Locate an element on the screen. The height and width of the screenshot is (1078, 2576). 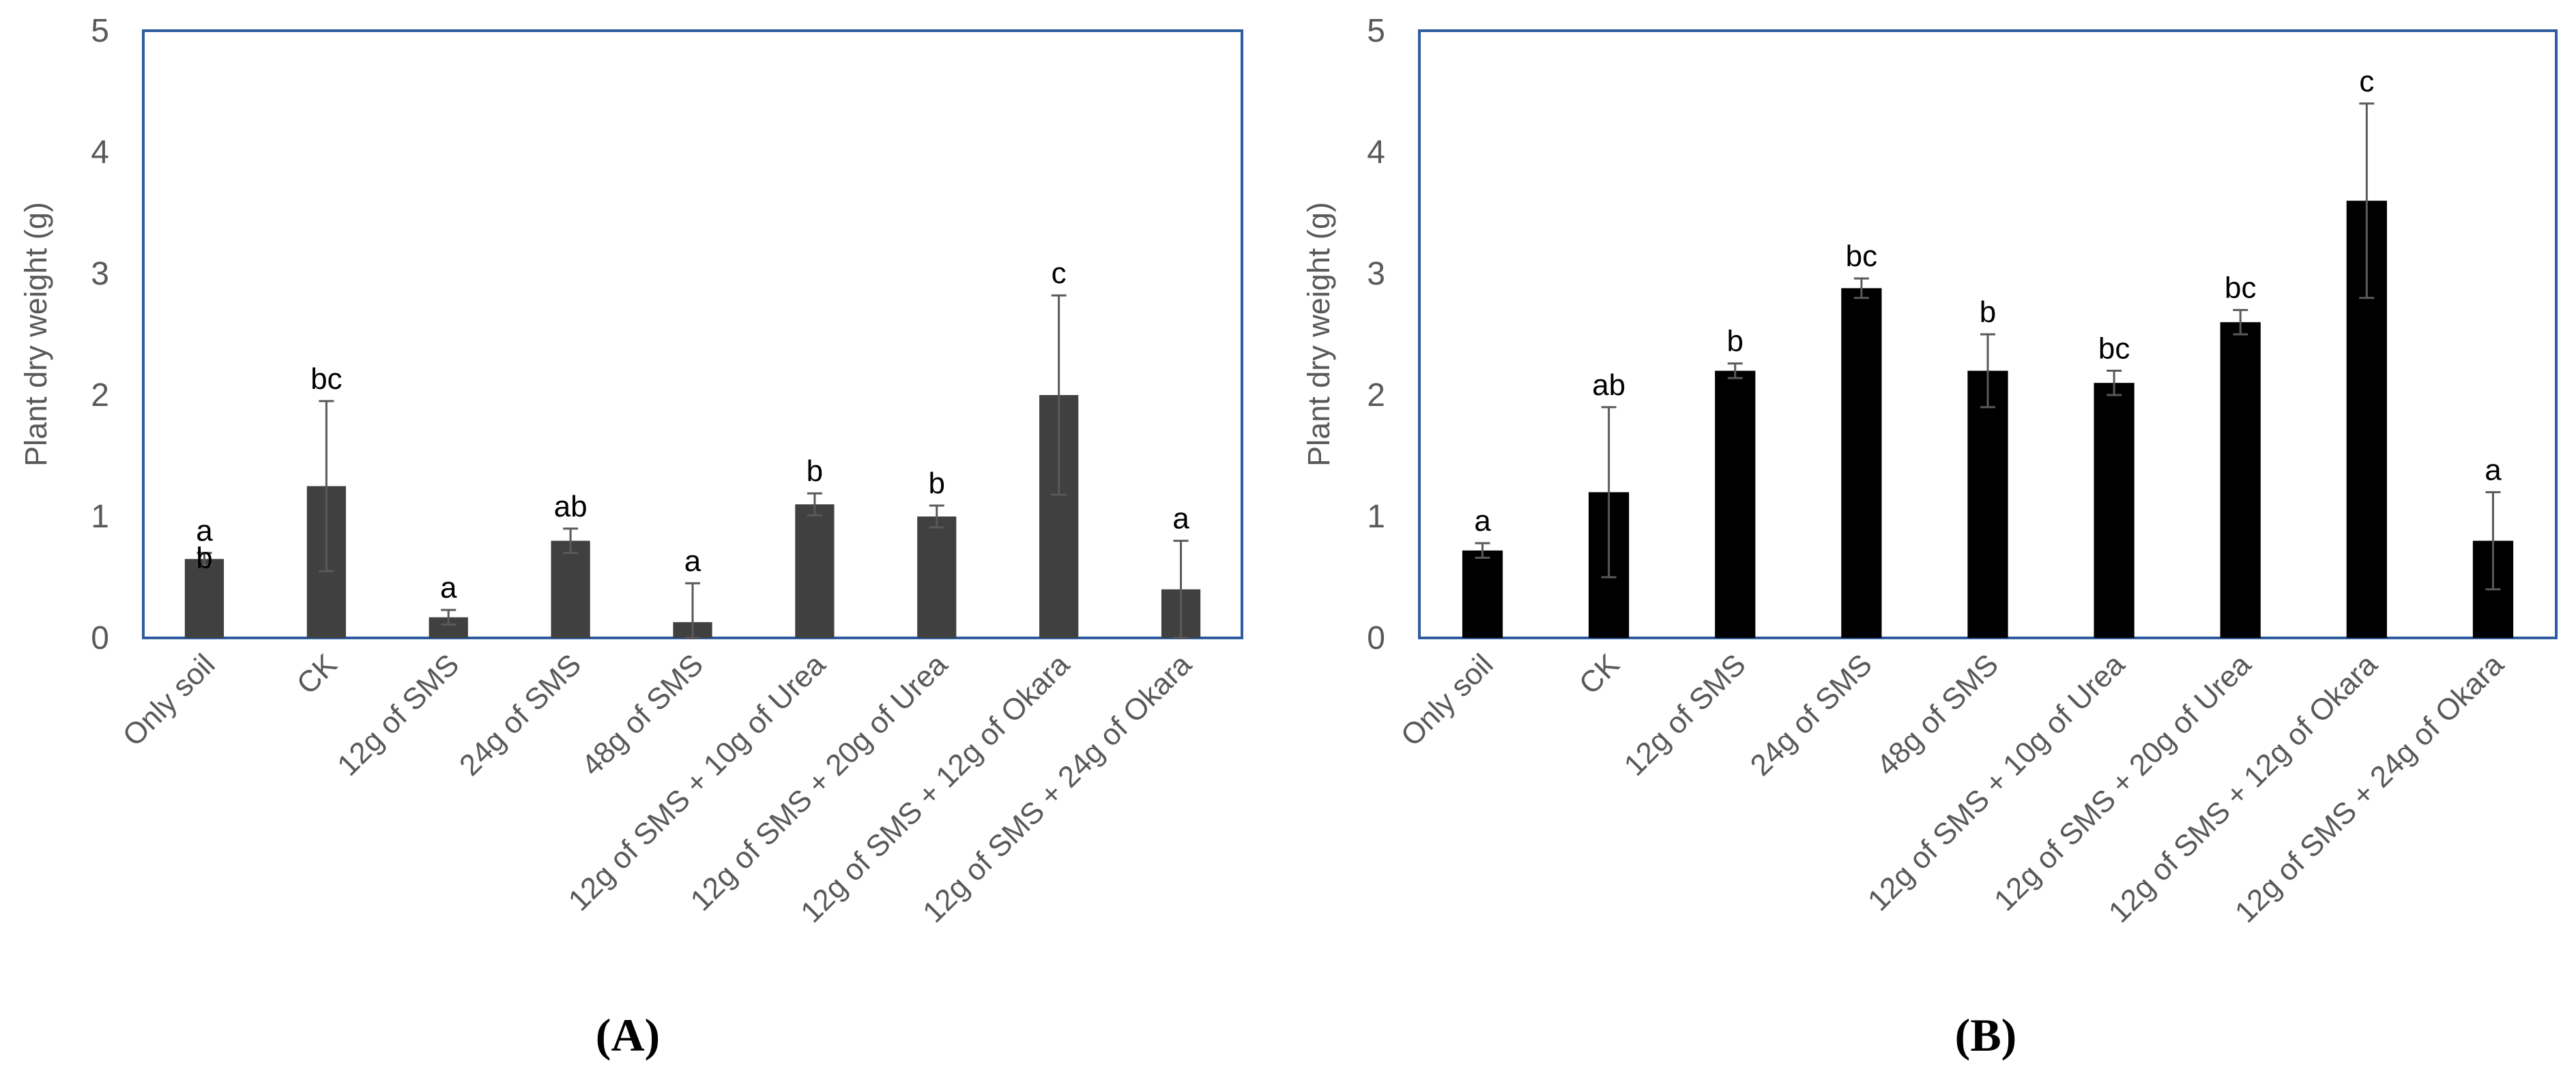
panel-label: (A) is located at coordinates (628, 1035).